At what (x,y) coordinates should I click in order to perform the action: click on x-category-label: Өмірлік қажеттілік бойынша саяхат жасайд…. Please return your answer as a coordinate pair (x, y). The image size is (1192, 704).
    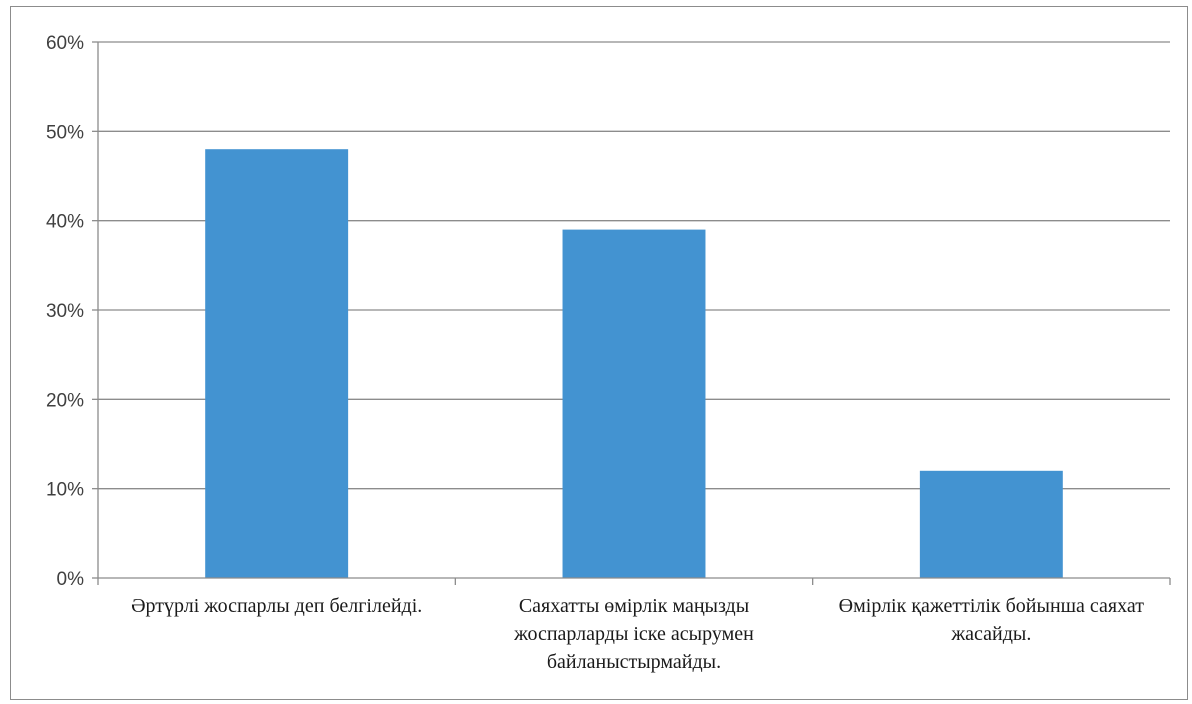
    Looking at the image, I should click on (991, 620).